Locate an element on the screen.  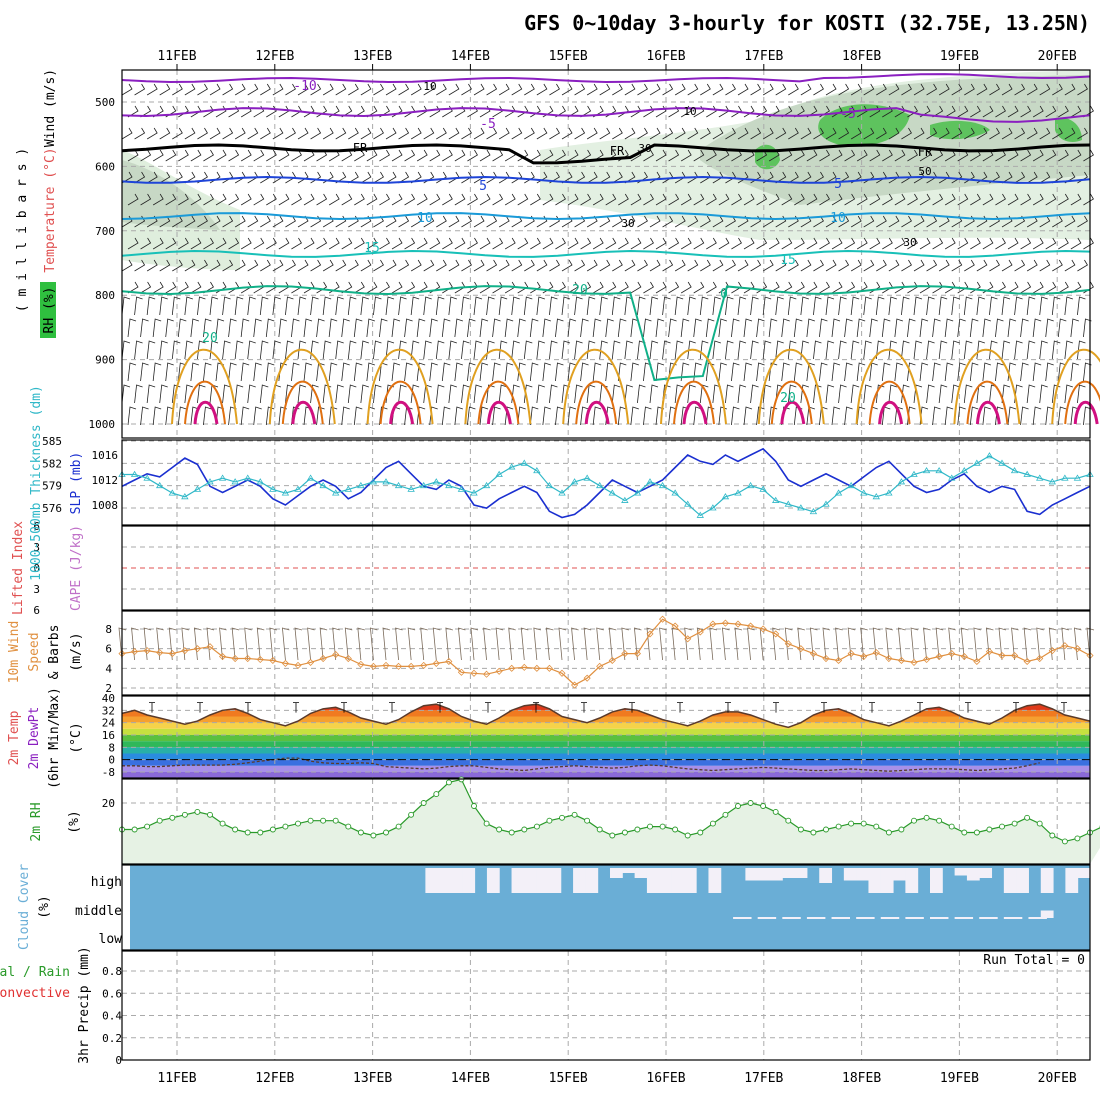
temp-tick-label: 32 is located at coordinates (108, 710).